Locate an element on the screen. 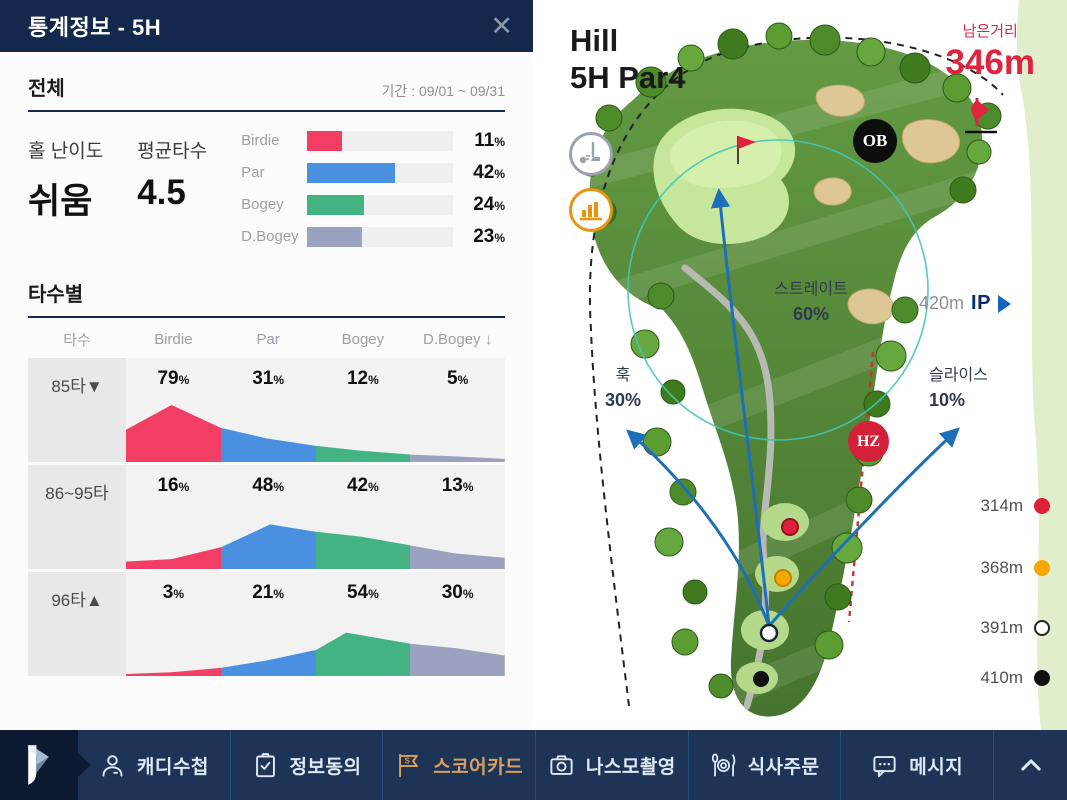  dist-bar-label: Birdie is located at coordinates (260, 140).